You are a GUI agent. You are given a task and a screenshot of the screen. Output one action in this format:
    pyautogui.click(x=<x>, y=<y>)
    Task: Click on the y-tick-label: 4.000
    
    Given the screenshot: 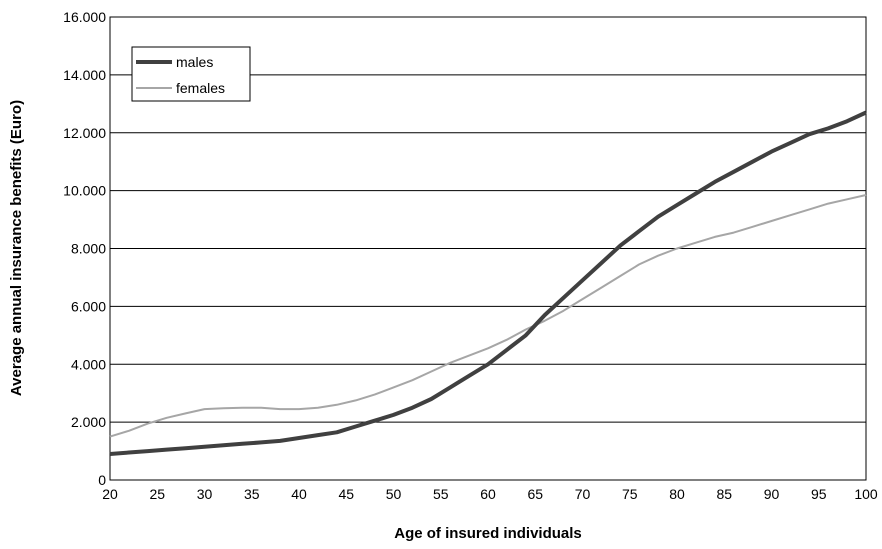 What is the action you would take?
    pyautogui.click(x=88, y=364)
    